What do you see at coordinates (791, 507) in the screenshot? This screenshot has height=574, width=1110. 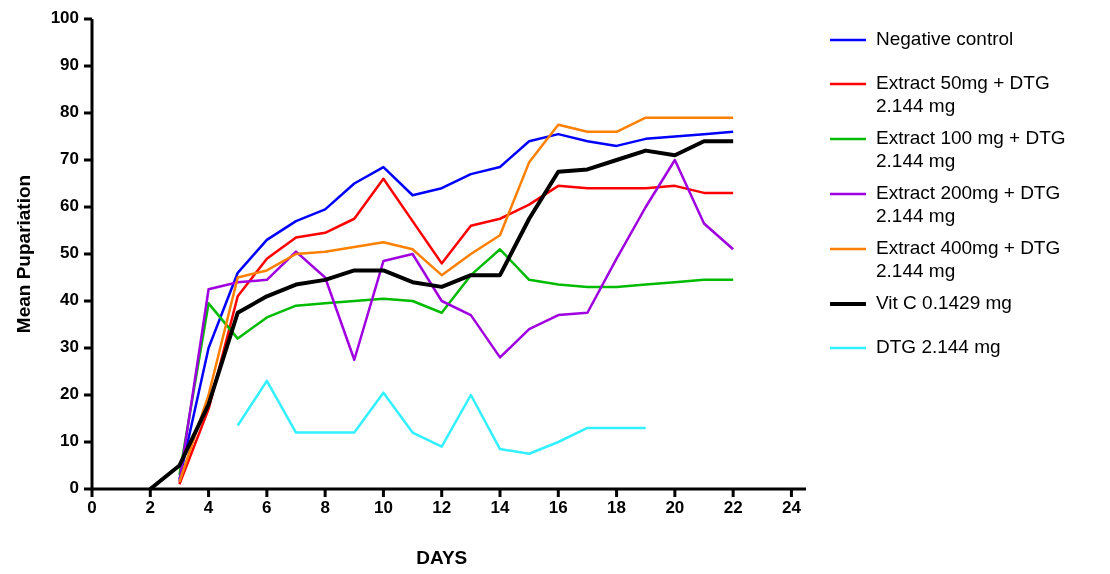 I see `x-tick-label: 24` at bounding box center [791, 507].